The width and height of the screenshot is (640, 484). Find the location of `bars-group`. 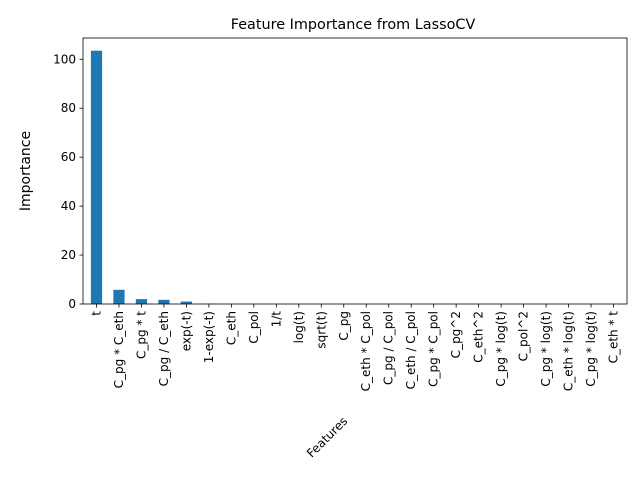

bars-group is located at coordinates (153, 177).